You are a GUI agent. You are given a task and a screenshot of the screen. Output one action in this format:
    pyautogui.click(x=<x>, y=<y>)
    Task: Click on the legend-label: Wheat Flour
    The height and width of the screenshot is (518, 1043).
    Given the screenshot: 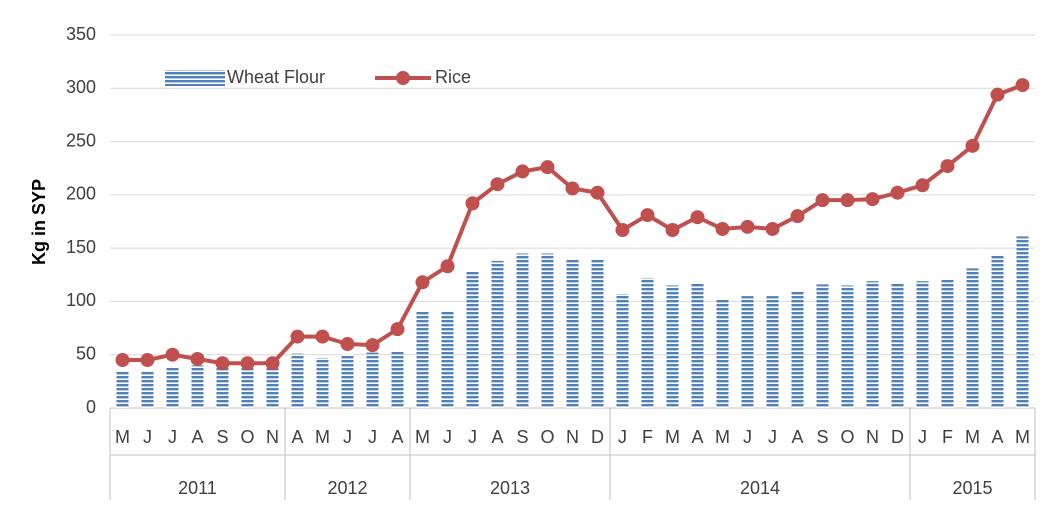 What is the action you would take?
    pyautogui.click(x=276, y=77)
    